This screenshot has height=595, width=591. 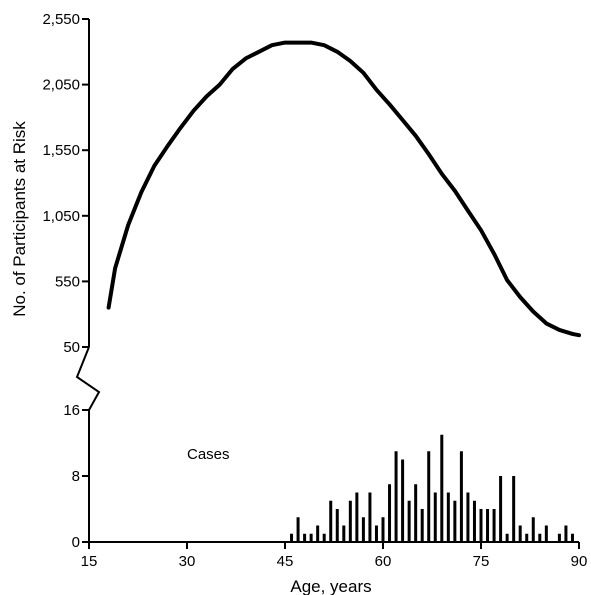 I want to click on x-axis-title: Age, years, so click(x=330, y=586).